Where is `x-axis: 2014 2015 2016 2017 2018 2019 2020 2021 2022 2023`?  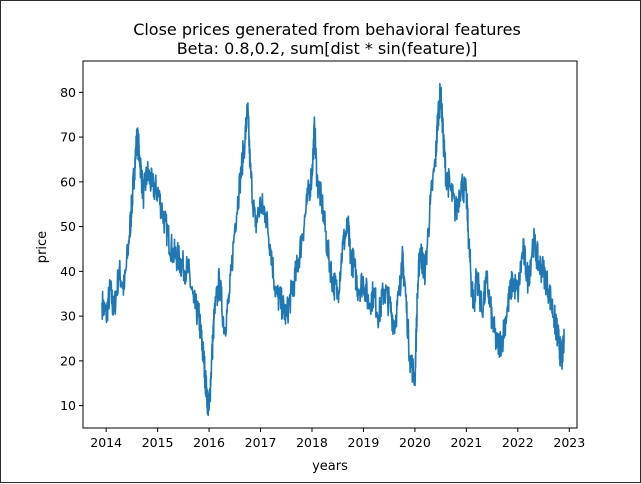 x-axis: 2014 2015 2016 2017 2018 2019 2020 2021 2022 2023 is located at coordinates (337, 439).